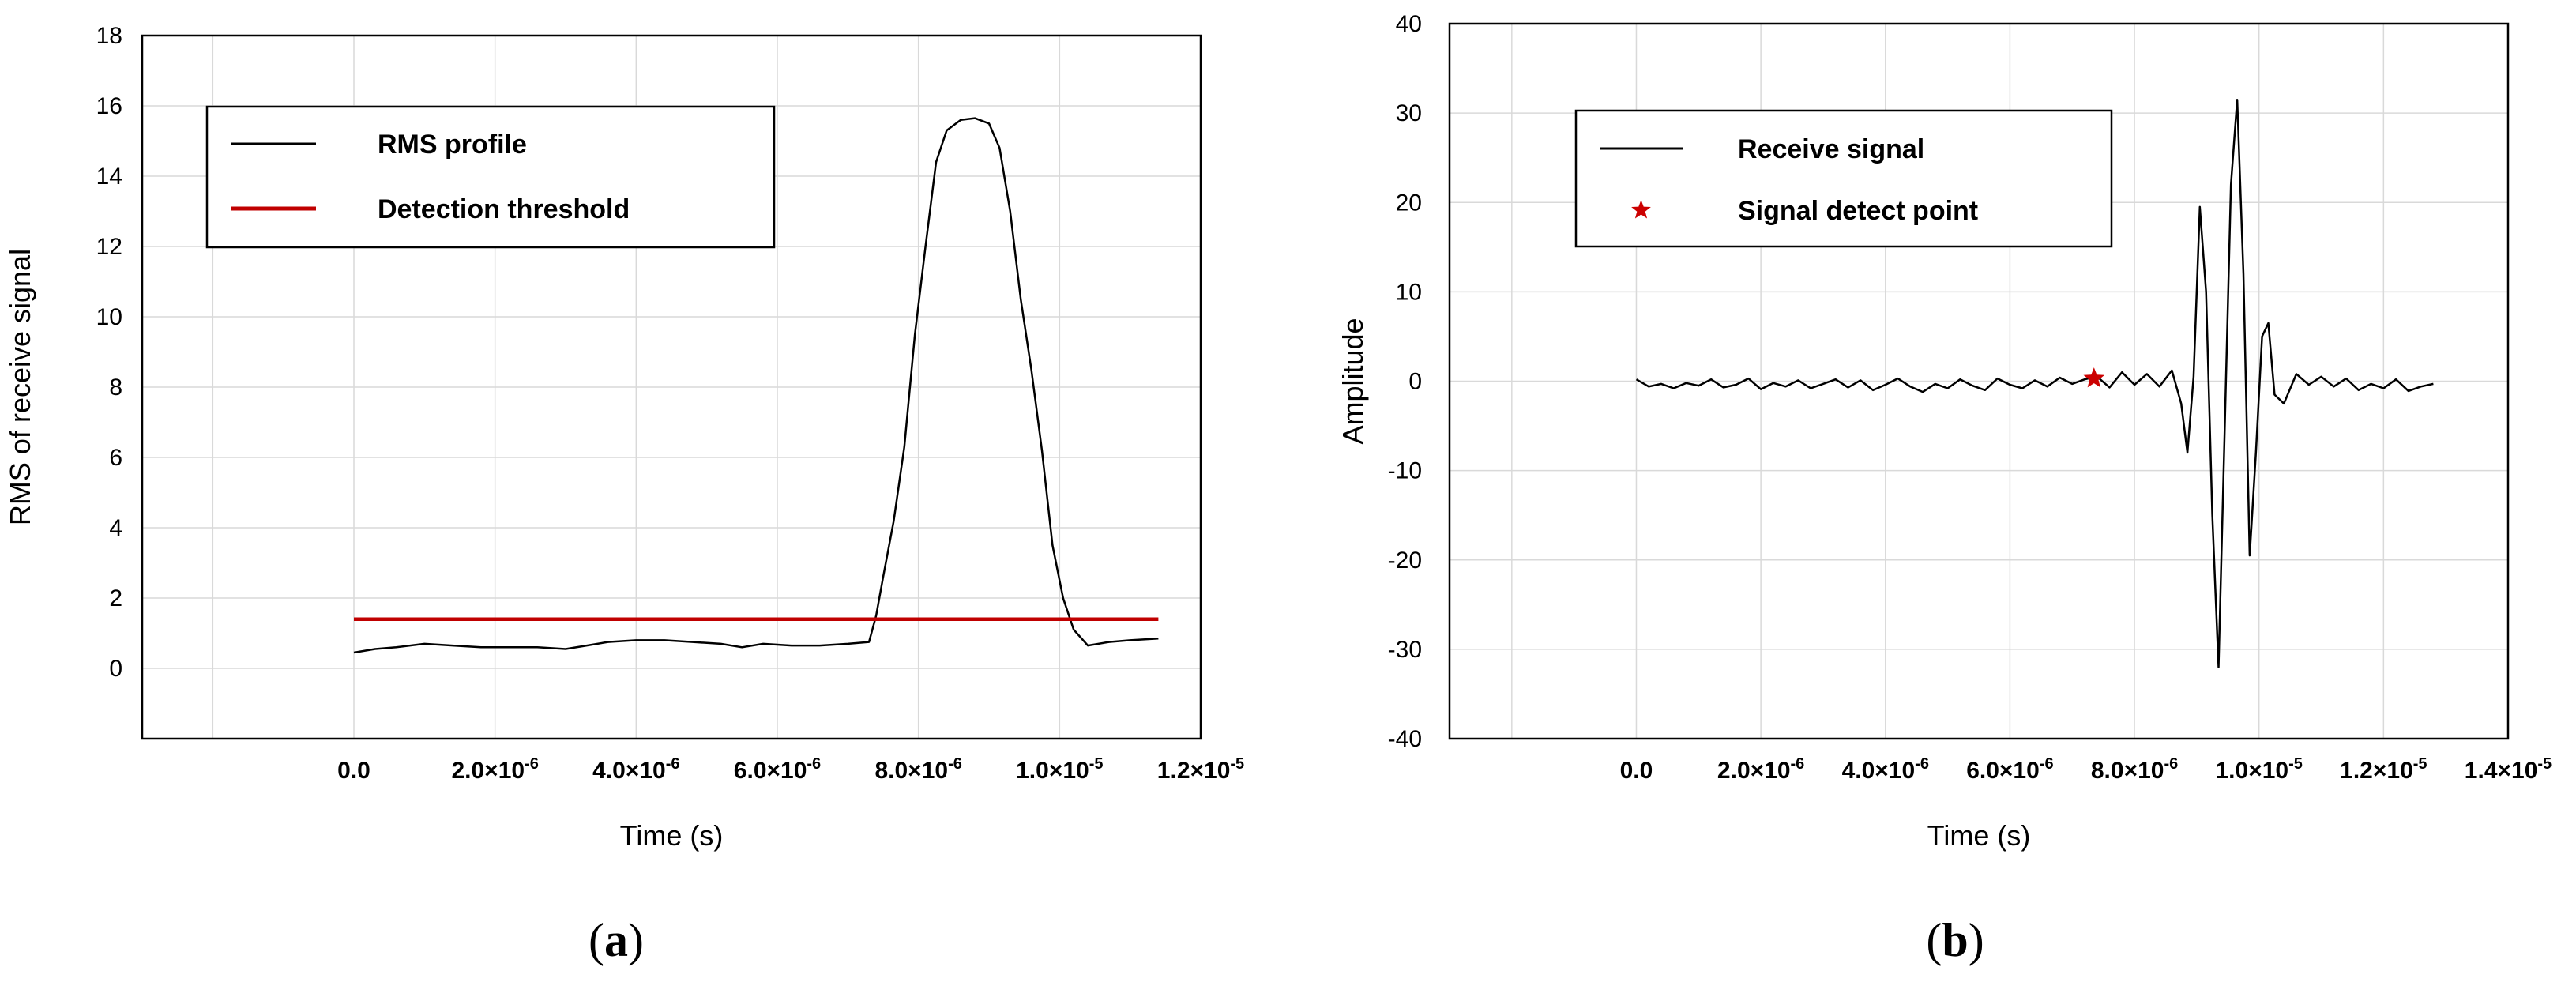 This screenshot has width=2576, height=982. What do you see at coordinates (116, 528) in the screenshot?
I see `y-tick-label: 4` at bounding box center [116, 528].